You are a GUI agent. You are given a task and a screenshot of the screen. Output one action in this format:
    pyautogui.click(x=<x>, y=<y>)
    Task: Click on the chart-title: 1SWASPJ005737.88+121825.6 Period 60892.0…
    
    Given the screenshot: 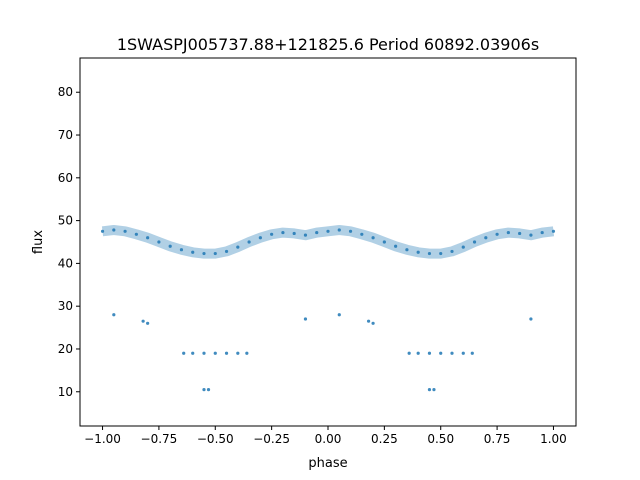 What is the action you would take?
    pyautogui.click(x=328, y=44)
    